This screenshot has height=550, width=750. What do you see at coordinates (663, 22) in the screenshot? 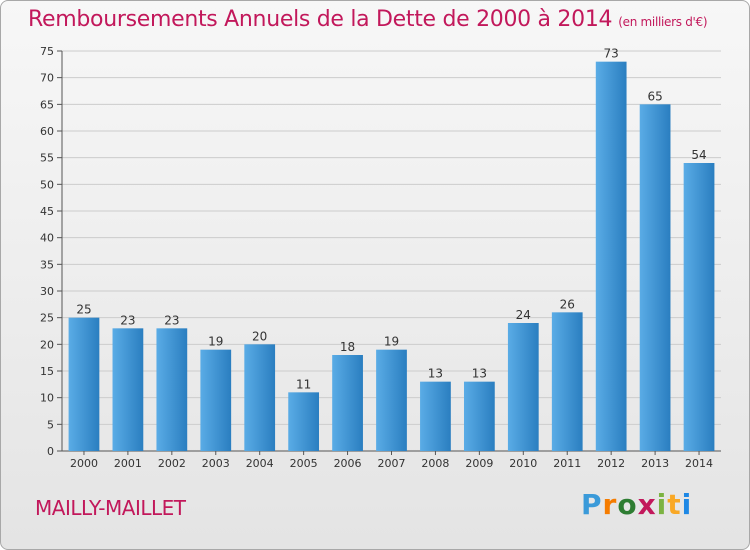
I see `unit-label: (en milliers d'€)` at bounding box center [663, 22].